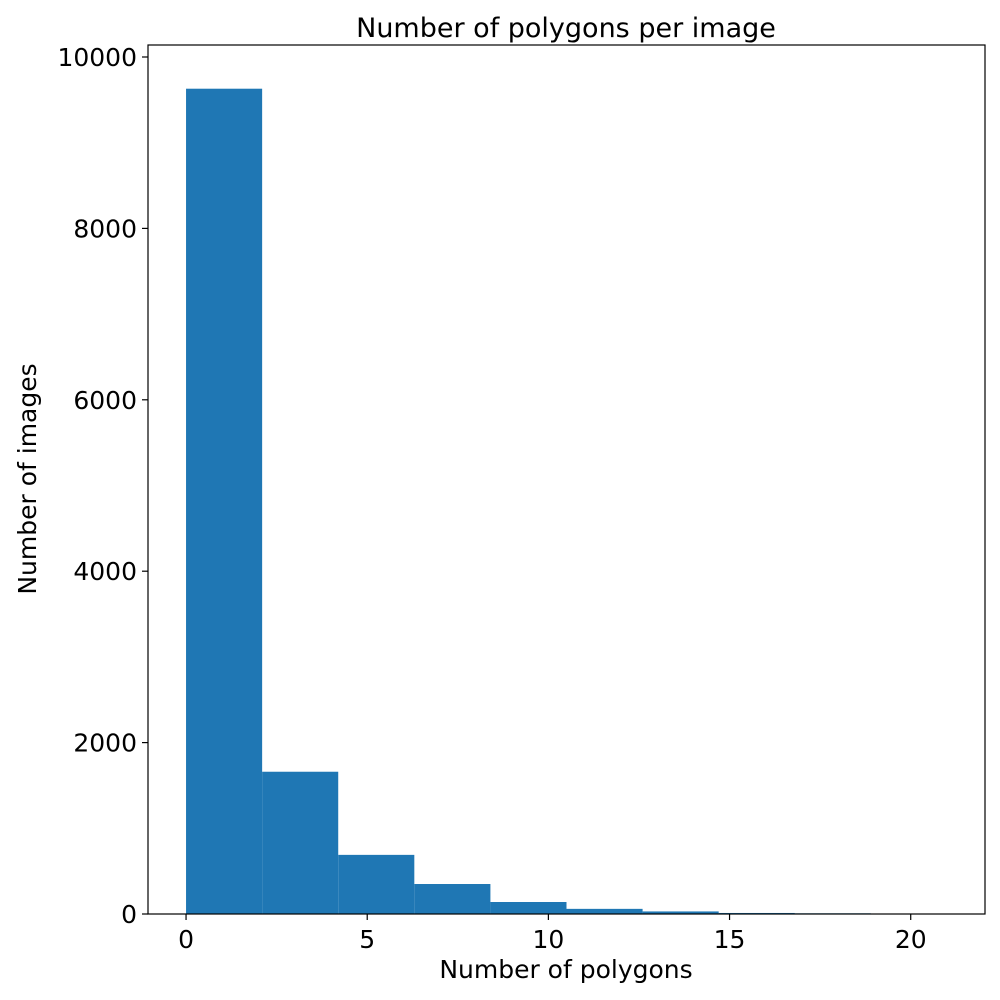  Describe the element at coordinates (105, 228) in the screenshot. I see `y-tick-label: 8000` at that location.